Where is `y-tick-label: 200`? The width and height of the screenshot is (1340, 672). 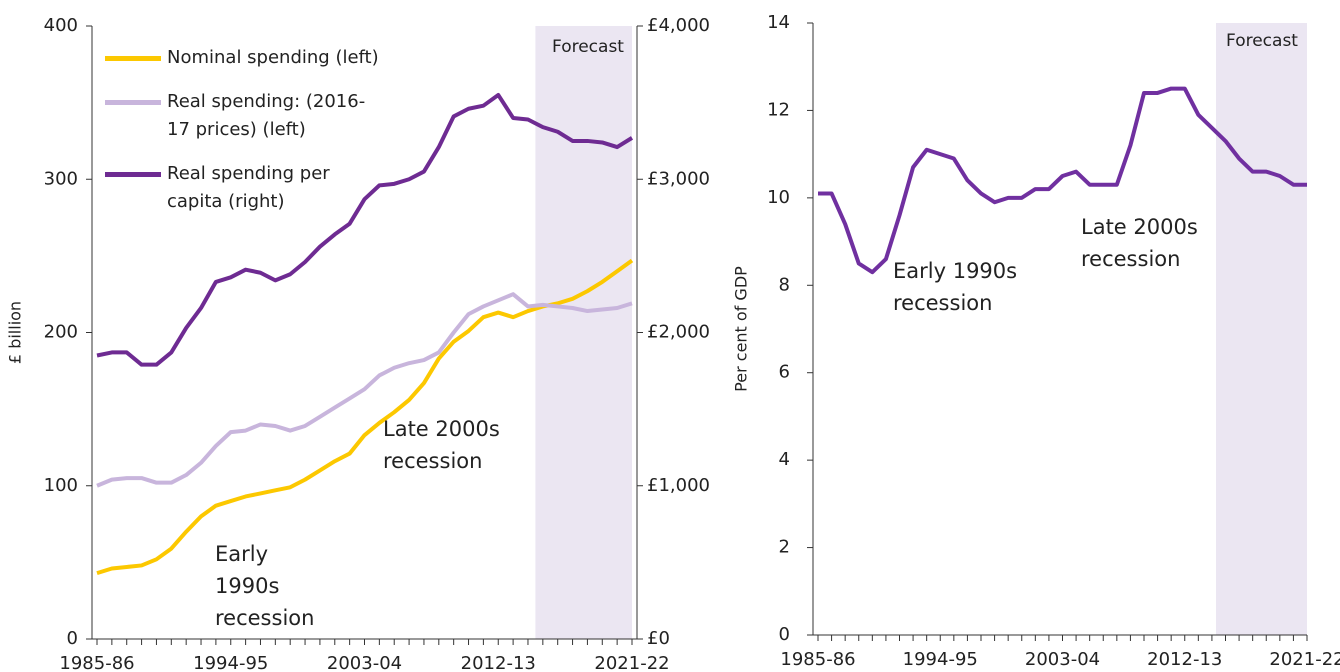 y-tick-label: 200 is located at coordinates (61, 332).